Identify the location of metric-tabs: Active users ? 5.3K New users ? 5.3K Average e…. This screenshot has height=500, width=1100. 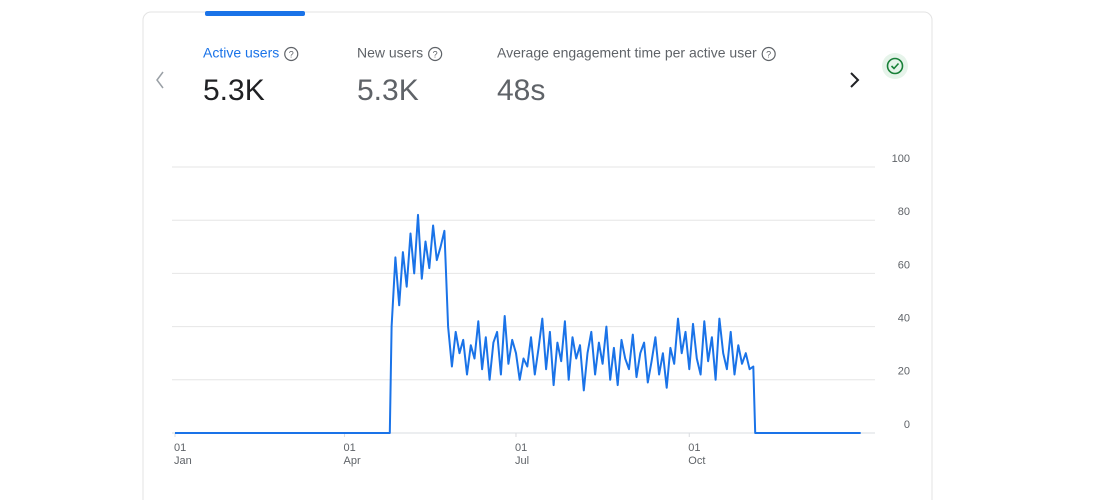
(489, 76).